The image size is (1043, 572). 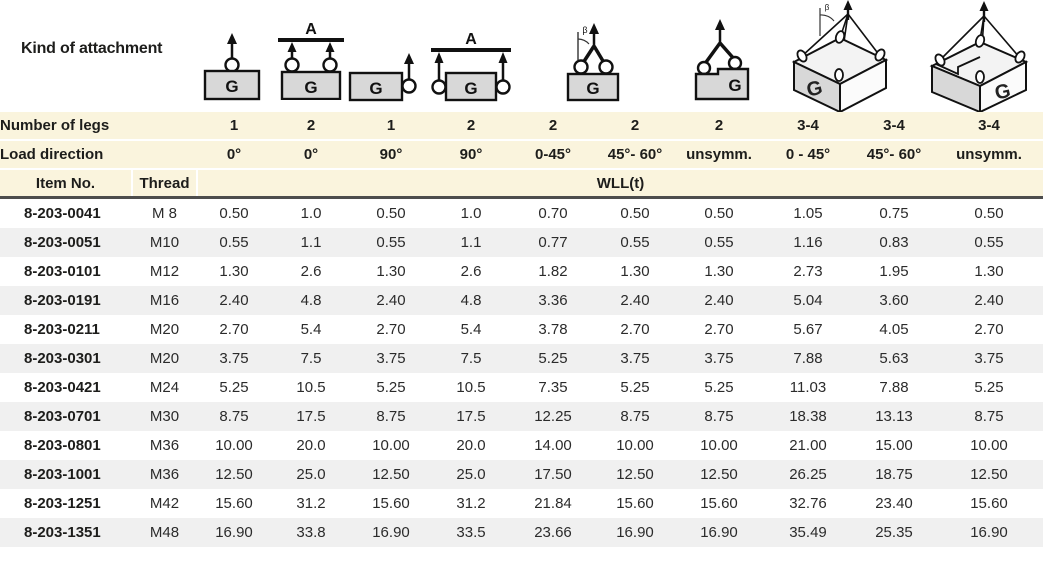 I want to click on direction-value: unsymm., so click(x=719, y=155).